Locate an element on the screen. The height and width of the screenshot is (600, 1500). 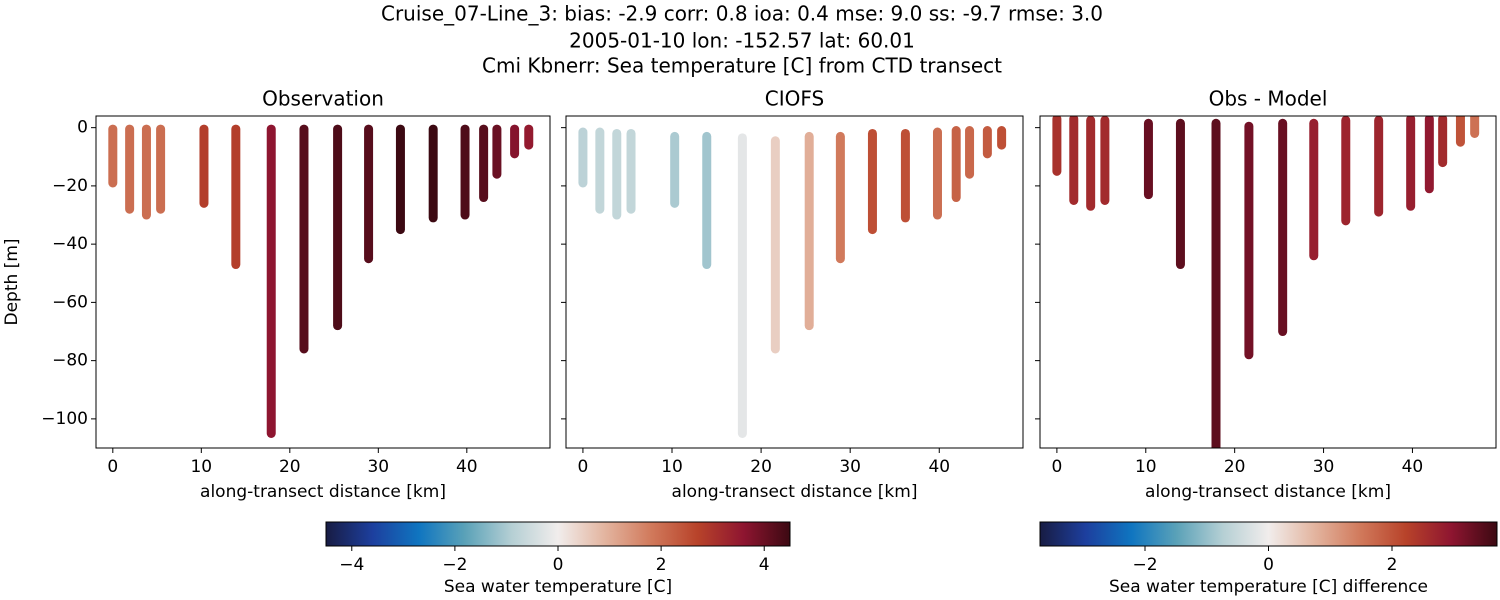
colorbar-label: Sea water temperature [C] is located at coordinates (558, 587).